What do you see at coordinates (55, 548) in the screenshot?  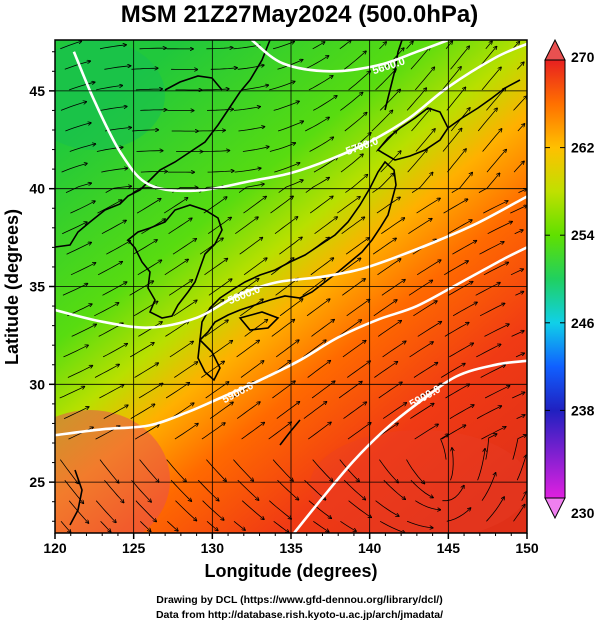 I see `x-tick-label: 120` at bounding box center [55, 548].